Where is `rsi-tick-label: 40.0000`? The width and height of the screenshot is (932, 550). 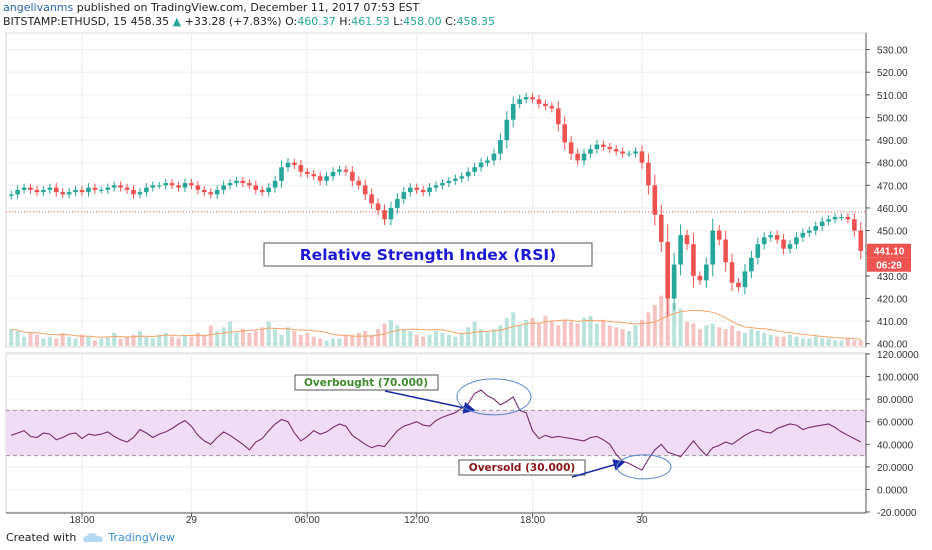 rsi-tick-label: 40.0000 is located at coordinates (895, 445).